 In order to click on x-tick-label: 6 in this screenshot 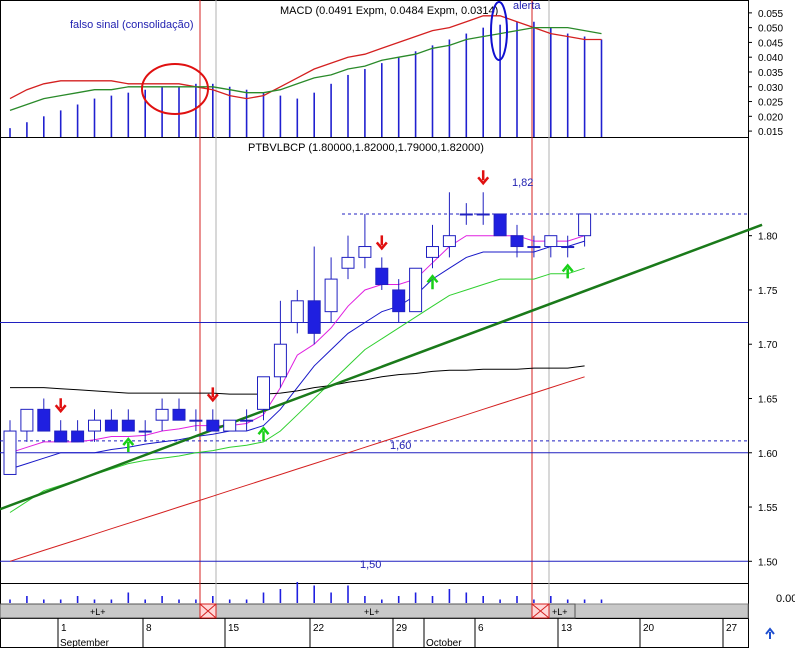, I will do `click(481, 628)`.